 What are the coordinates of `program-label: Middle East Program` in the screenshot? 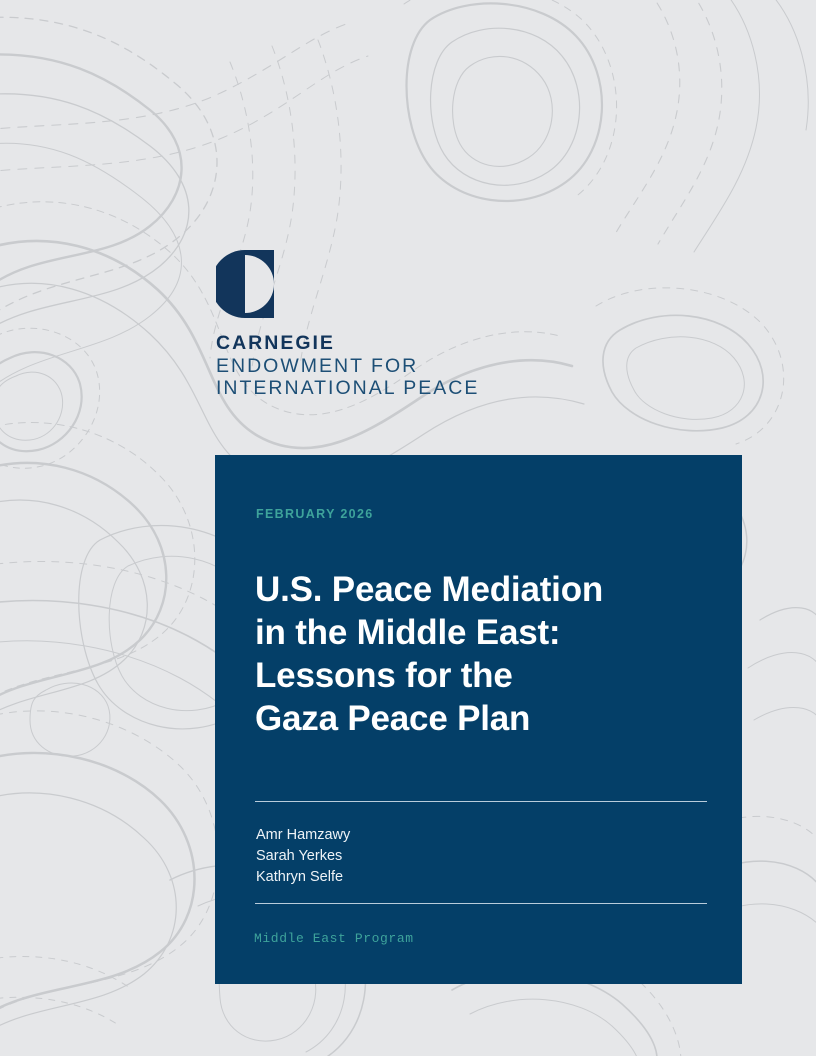 It's located at (334, 938).